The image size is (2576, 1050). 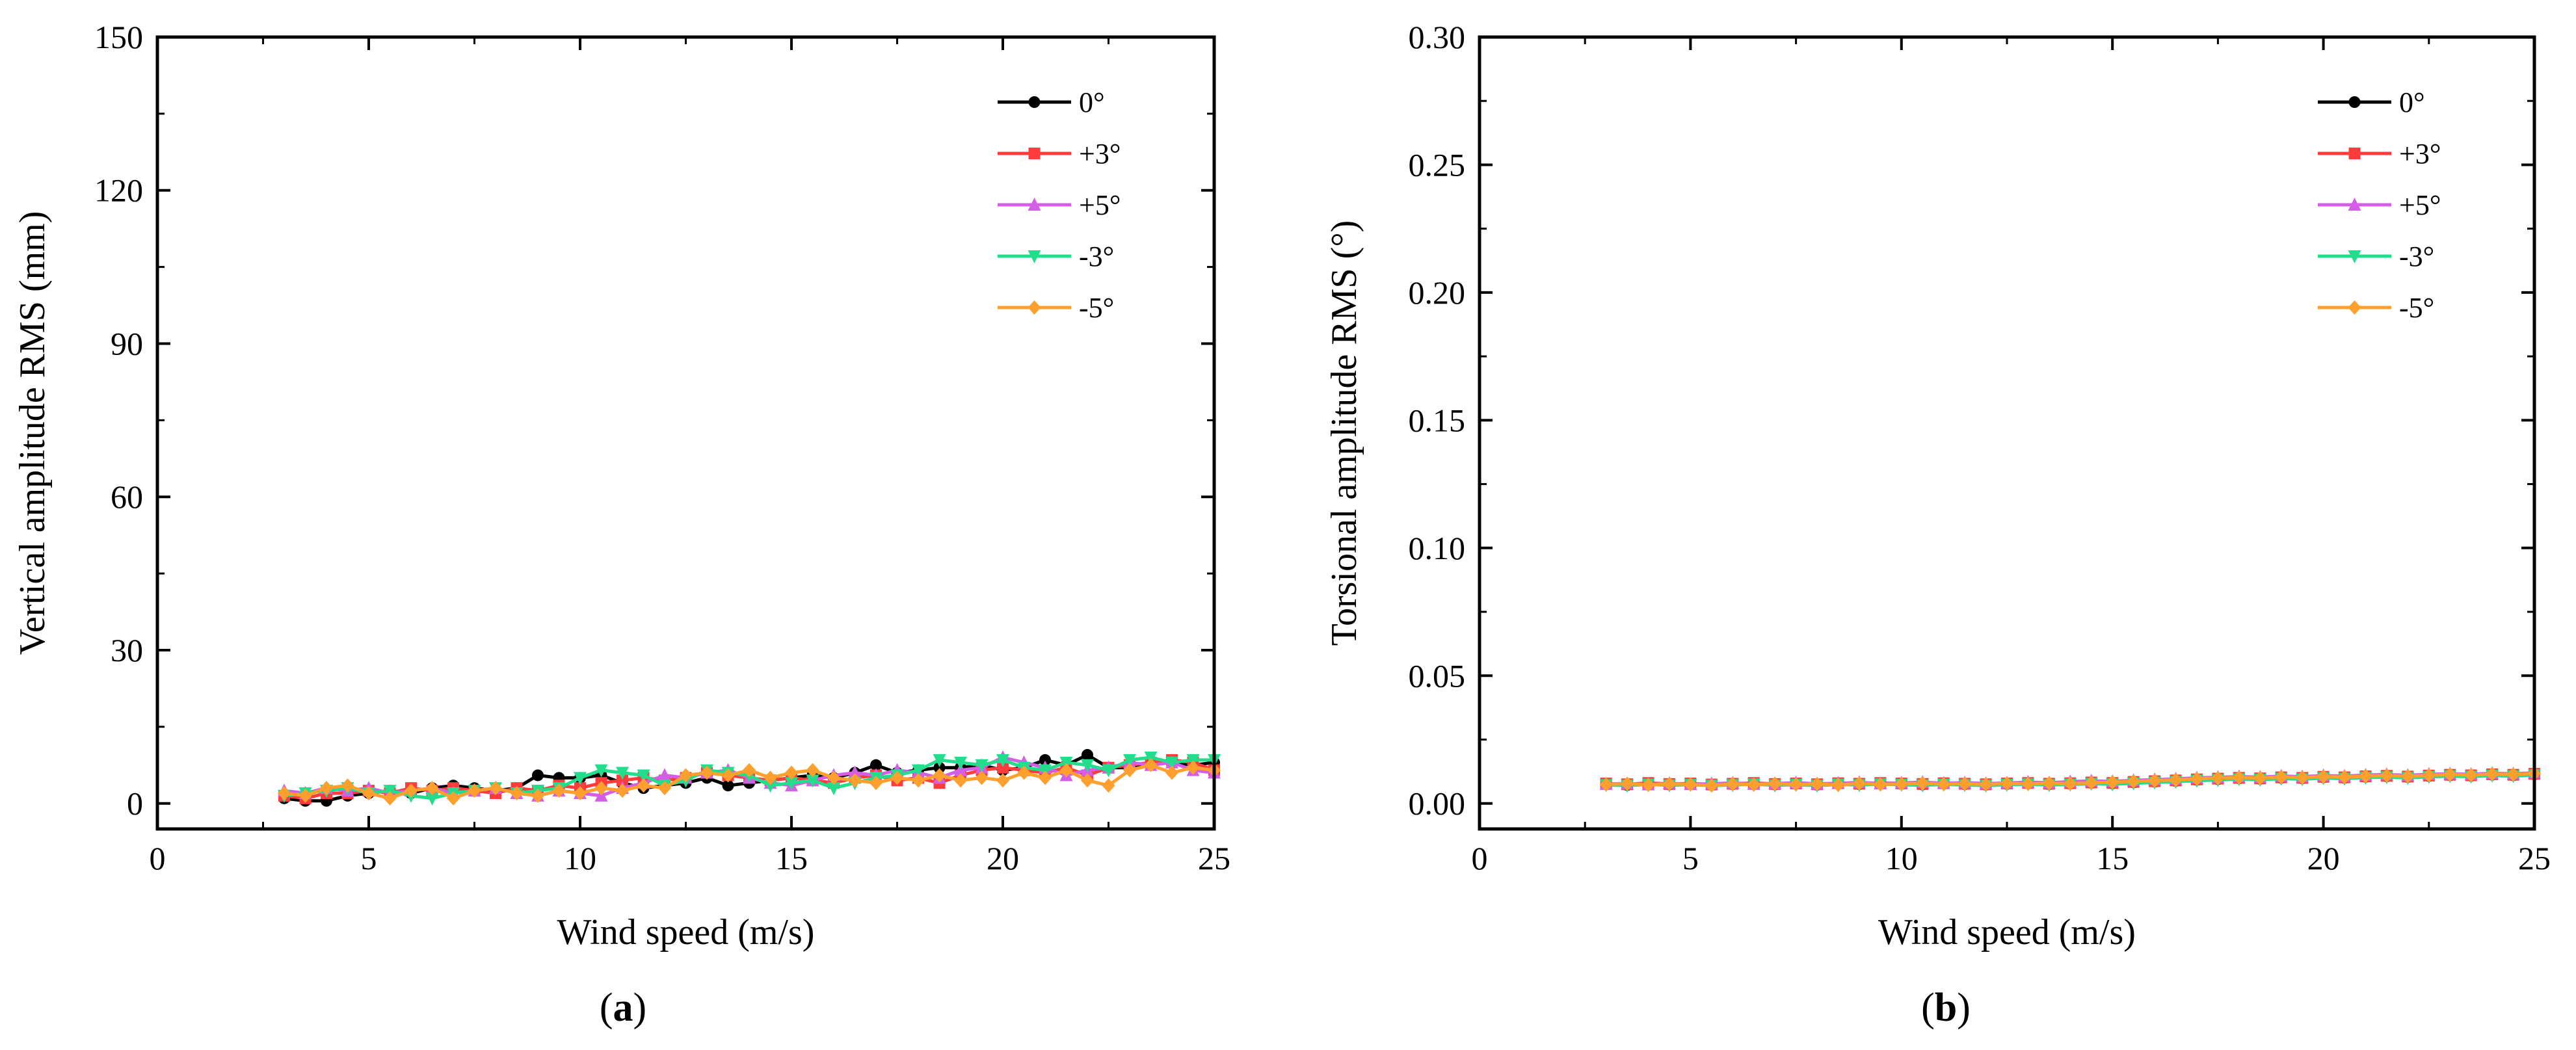 I want to click on legend-entry-3: -3°, so click(x=2376, y=256).